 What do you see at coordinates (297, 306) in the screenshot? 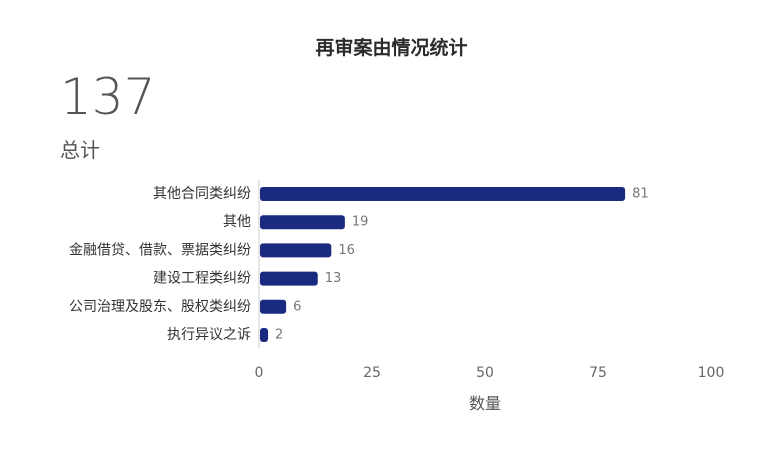
I see `bar-value-label: 6` at bounding box center [297, 306].